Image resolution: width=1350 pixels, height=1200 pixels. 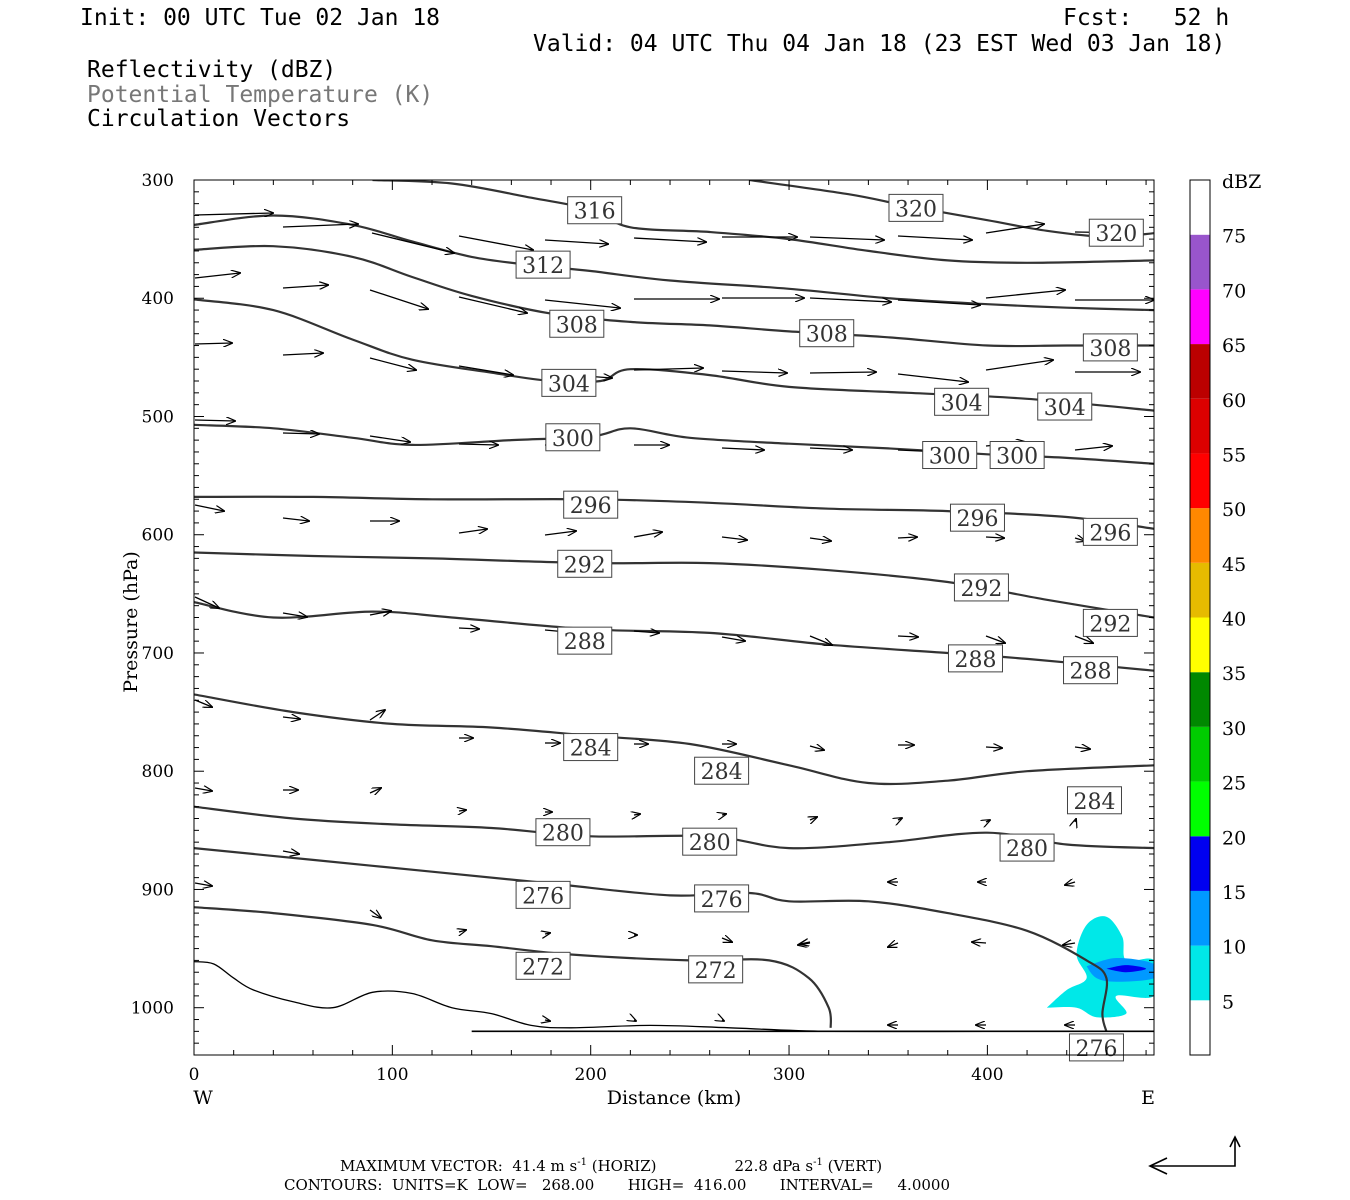 What do you see at coordinates (1234, 346) in the screenshot?
I see `colorbar-level-label: 65` at bounding box center [1234, 346].